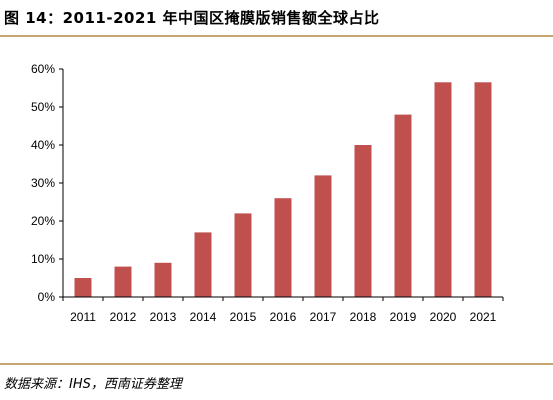 The height and width of the screenshot is (400, 553). I want to click on title-divider, so click(276, 36).